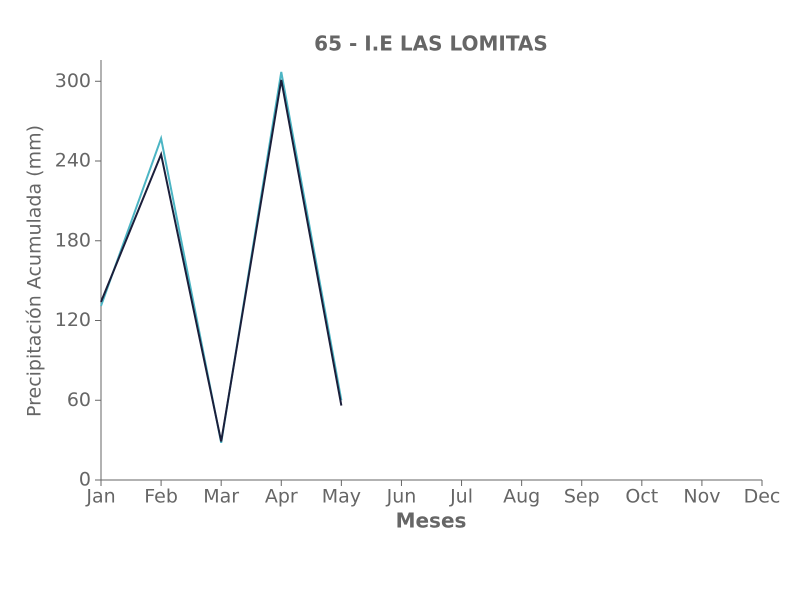 The height and width of the screenshot is (600, 806). I want to click on x-tick-label: Jun, so click(401, 497).